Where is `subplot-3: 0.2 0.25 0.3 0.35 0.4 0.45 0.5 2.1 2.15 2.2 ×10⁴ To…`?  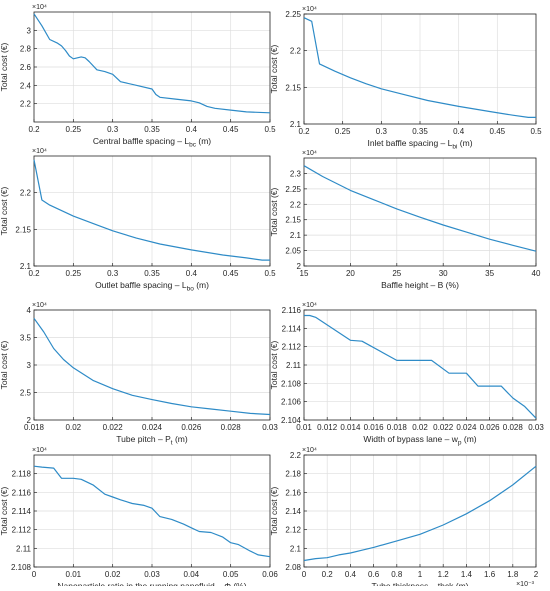
subplot-3: 0.2 0.25 0.3 0.35 0.4 0.45 0.5 2.1 2.15 2.2 ×10⁴ To… is located at coordinates (138, 220).